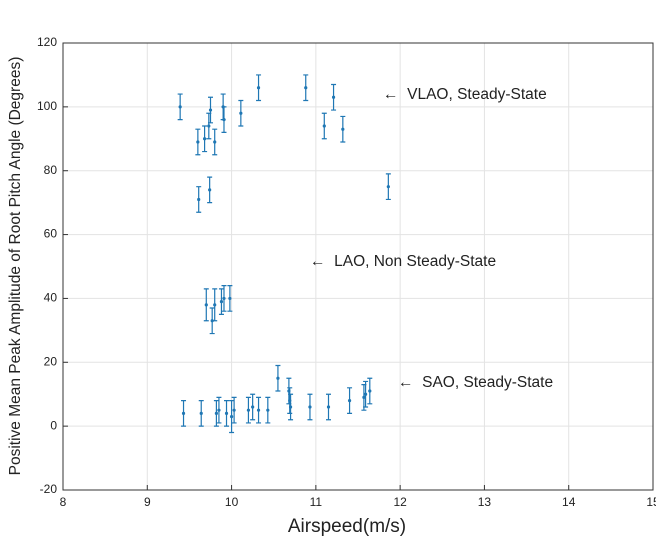  What do you see at coordinates (147, 502) in the screenshot?
I see `x-tick-label: 9` at bounding box center [147, 502].